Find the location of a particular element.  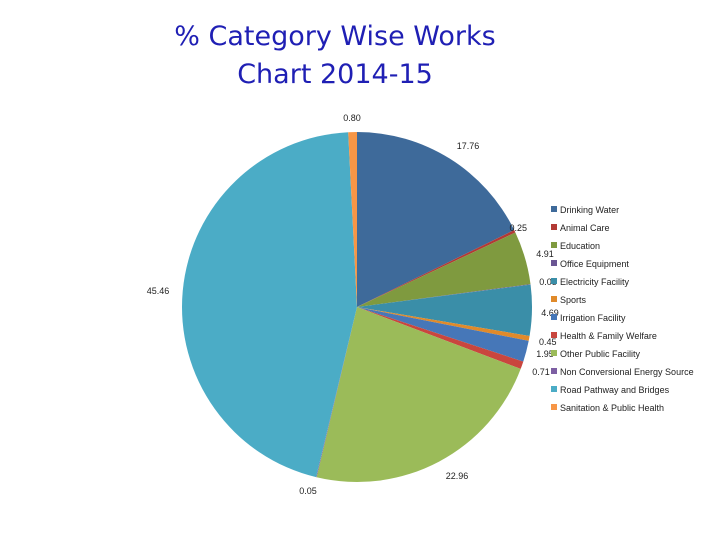

legend-item-non-conversional-energy-source: Non Conversional Energy Source is located at coordinates (622, 372).